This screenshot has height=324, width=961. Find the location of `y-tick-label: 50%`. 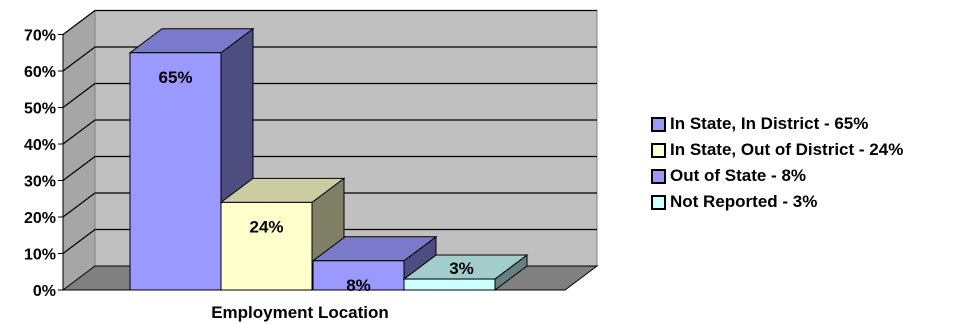

y-tick-label: 50% is located at coordinates (40, 109).